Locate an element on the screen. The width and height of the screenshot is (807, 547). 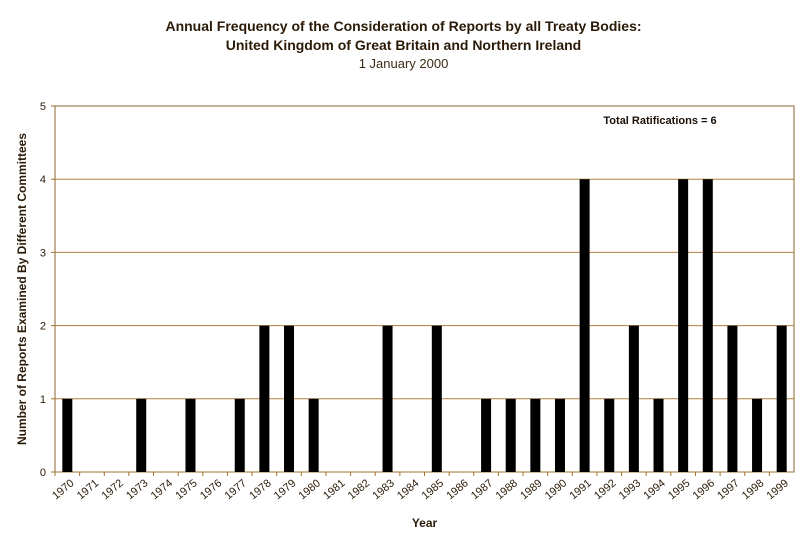
x-tick-label-1975: 1975 is located at coordinates (186, 489).